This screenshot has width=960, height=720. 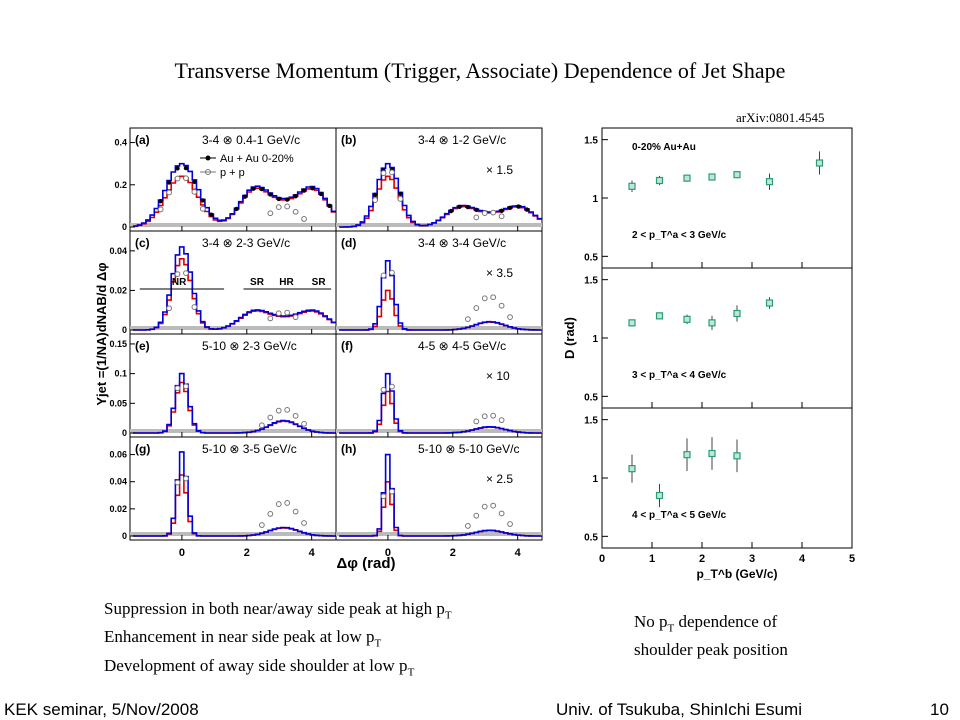 What do you see at coordinates (499, 273) in the screenshot?
I see `panel-scale: × 3.5` at bounding box center [499, 273].